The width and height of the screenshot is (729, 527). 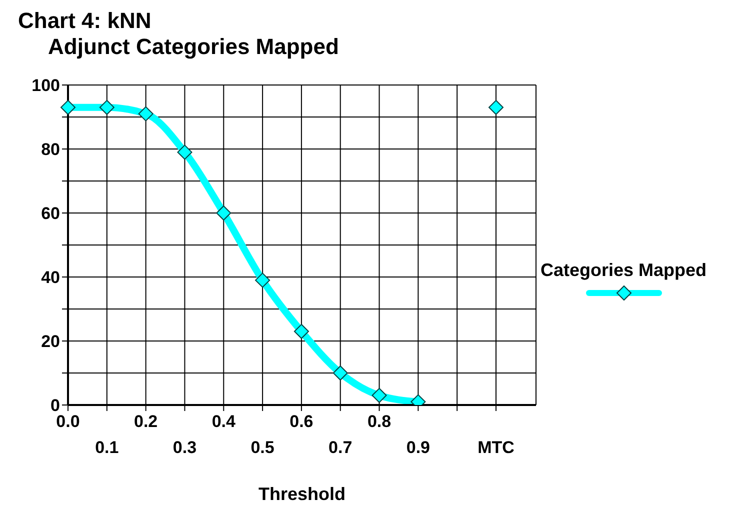 What do you see at coordinates (623, 270) in the screenshot?
I see `text: Categories Mapped` at bounding box center [623, 270].